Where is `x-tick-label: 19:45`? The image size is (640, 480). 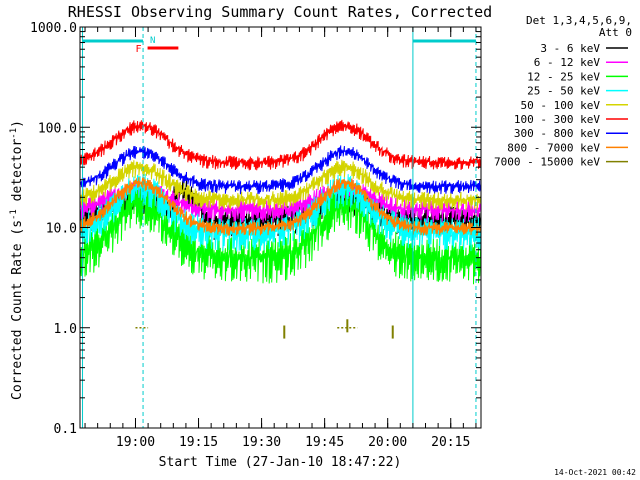 x-tick-label: 19:45 is located at coordinates (324, 442).